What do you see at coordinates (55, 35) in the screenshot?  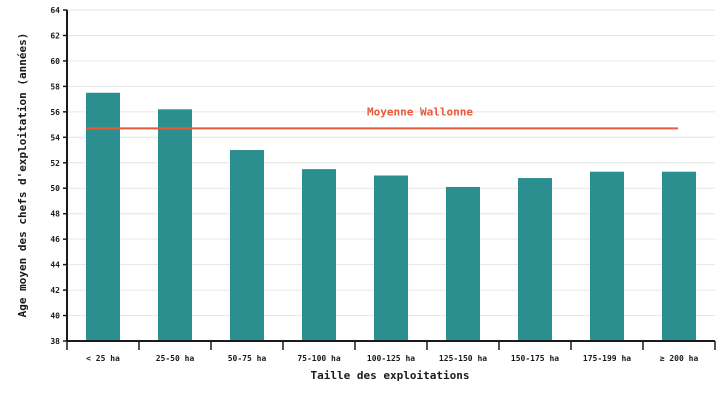 I see `y-tick-label: 62` at bounding box center [55, 35].